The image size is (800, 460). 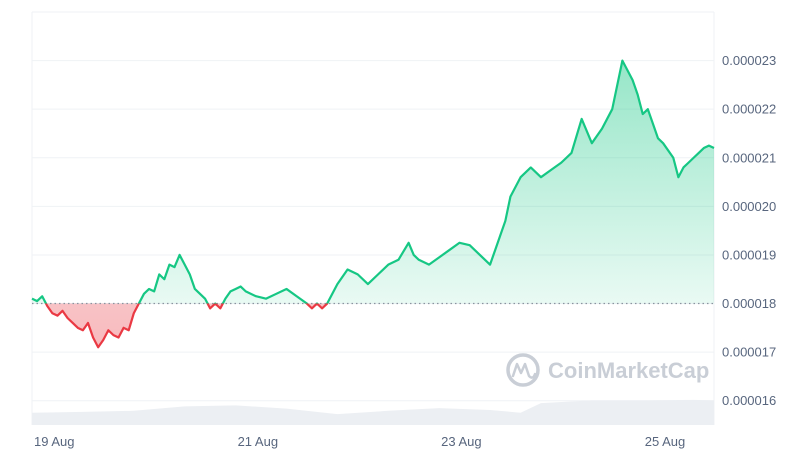 I want to click on x-tick-label: 25 Aug, so click(x=665, y=441).